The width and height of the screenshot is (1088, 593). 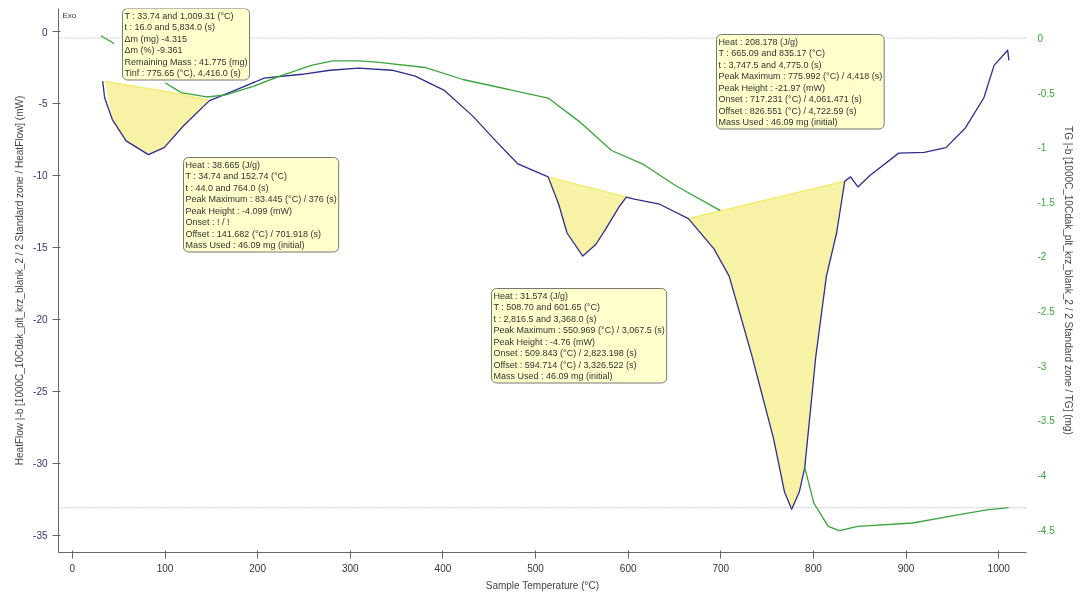 What do you see at coordinates (579, 335) in the screenshot?
I see `annotation: Heat : 31.574 (J/g) T : 508.70 and 601.65 (°C) t : 2,816.5 and 3,368.0 (s) Peak Maximum : 550.969 (°C) / 3,067.5 (s) Peak Height : -4.76 (mW) Onset : 509.843 (°C) / 2,823.198 (s) Offset : 594.714 (°C) / 3,326.522 (s) Mass Used : 46.09 mg (initial)` at bounding box center [579, 335].